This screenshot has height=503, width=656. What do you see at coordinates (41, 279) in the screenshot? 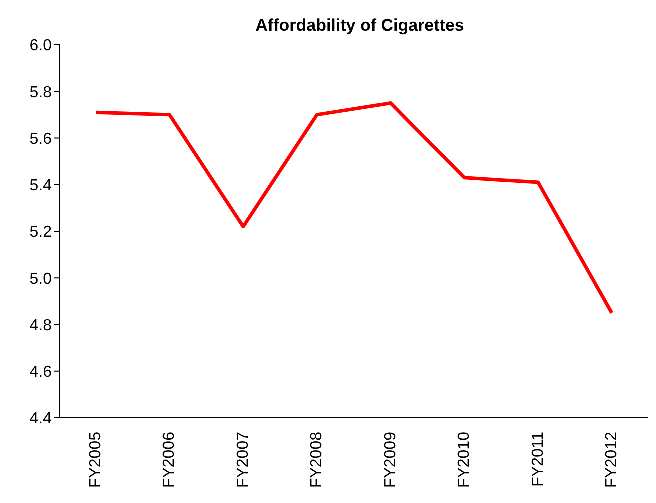
I see `y-tick-label: 5.0` at bounding box center [41, 279].